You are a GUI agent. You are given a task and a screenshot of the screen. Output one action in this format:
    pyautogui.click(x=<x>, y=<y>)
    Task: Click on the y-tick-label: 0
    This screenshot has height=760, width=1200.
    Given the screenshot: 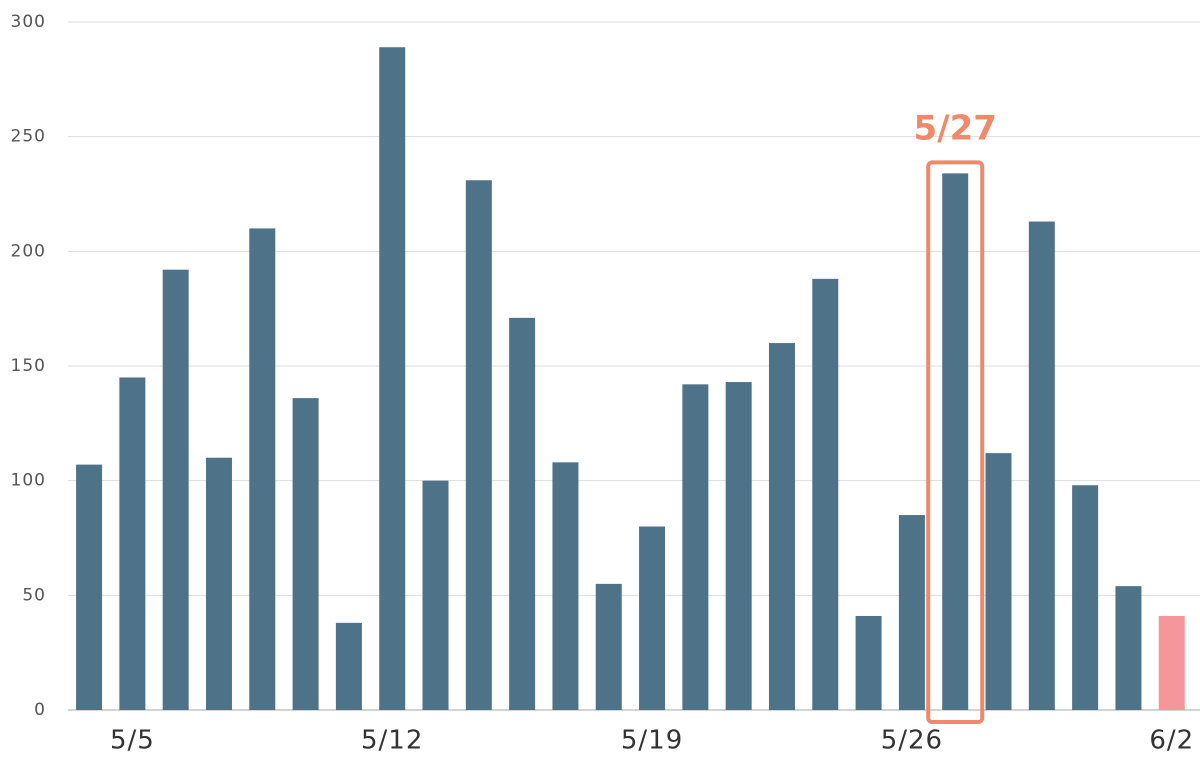 What is the action you would take?
    pyautogui.click(x=40, y=710)
    